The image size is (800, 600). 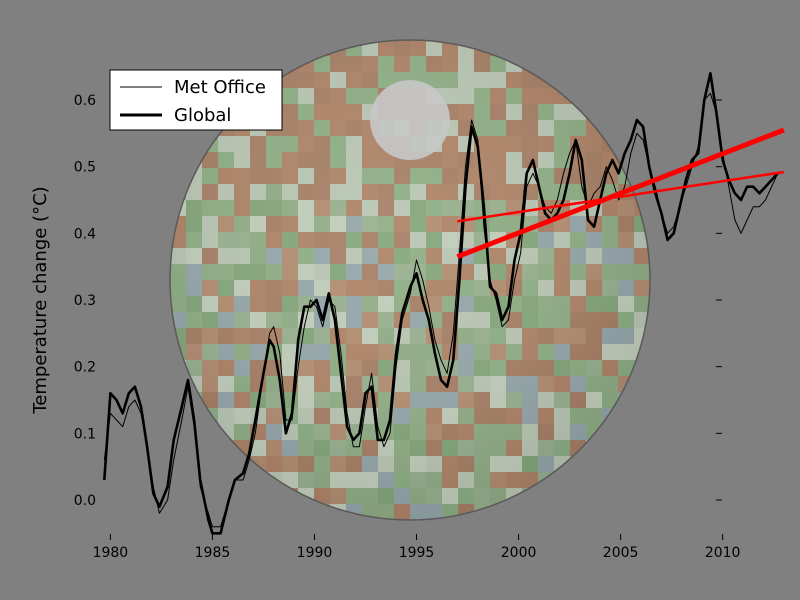 I want to click on x-tick-label: 2010, so click(x=723, y=553).